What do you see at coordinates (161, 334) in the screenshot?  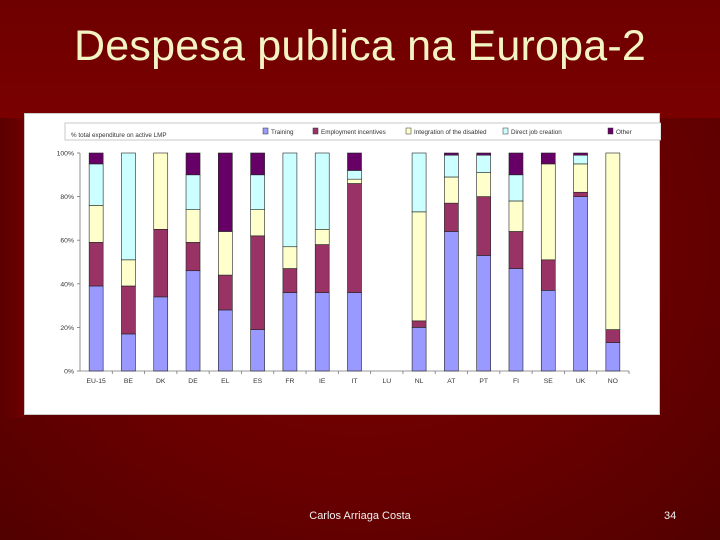 I see `bar-dk-training` at bounding box center [161, 334].